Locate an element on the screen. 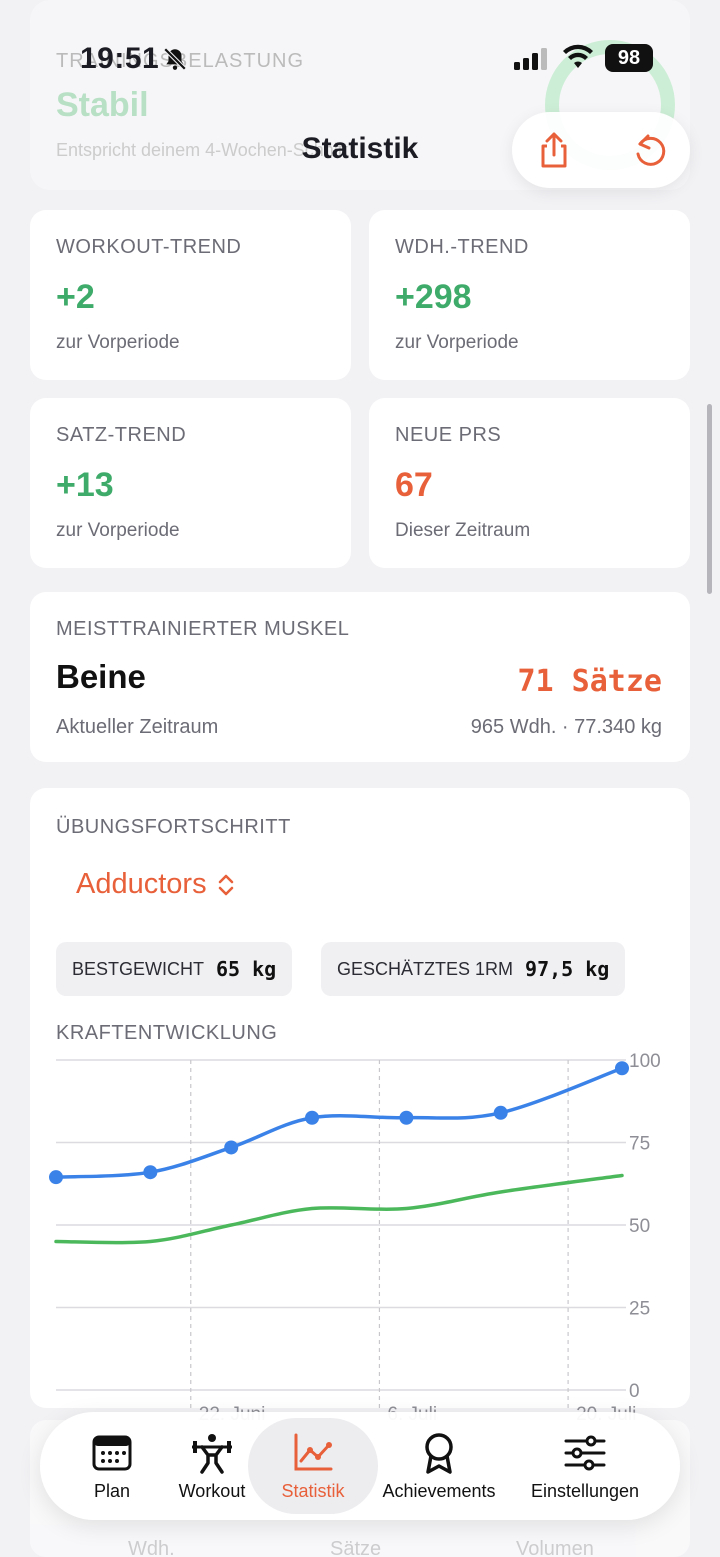  best-weight-pill: BESTGEWICHT 65 kg is located at coordinates (174, 969).